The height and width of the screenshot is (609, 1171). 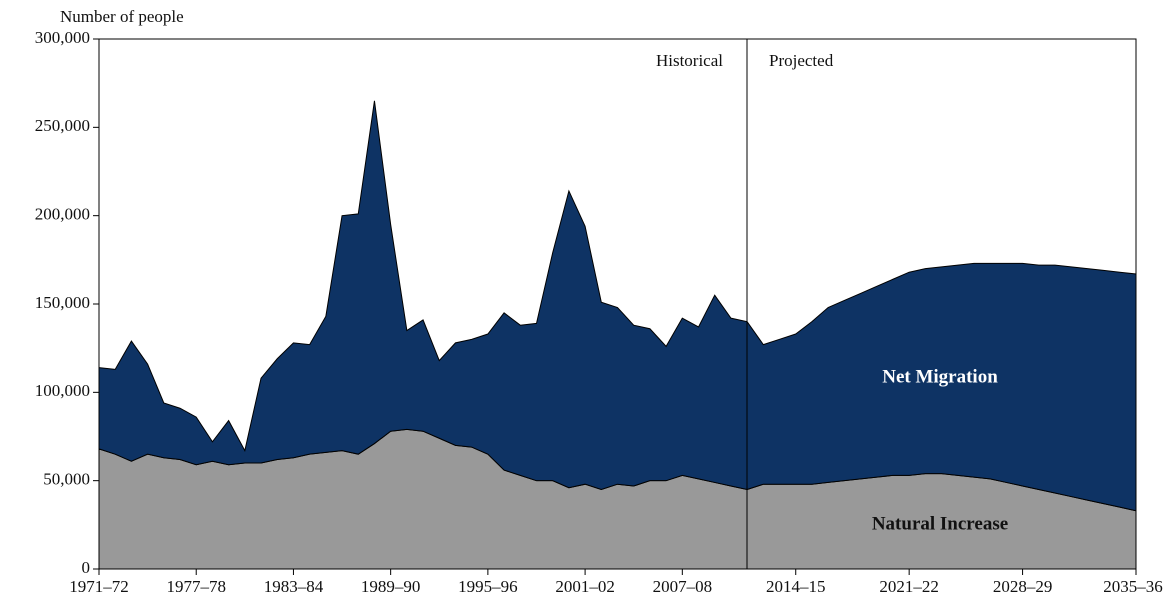 What do you see at coordinates (1023, 586) in the screenshot?
I see `x-tick-label: 2028–29` at bounding box center [1023, 586].